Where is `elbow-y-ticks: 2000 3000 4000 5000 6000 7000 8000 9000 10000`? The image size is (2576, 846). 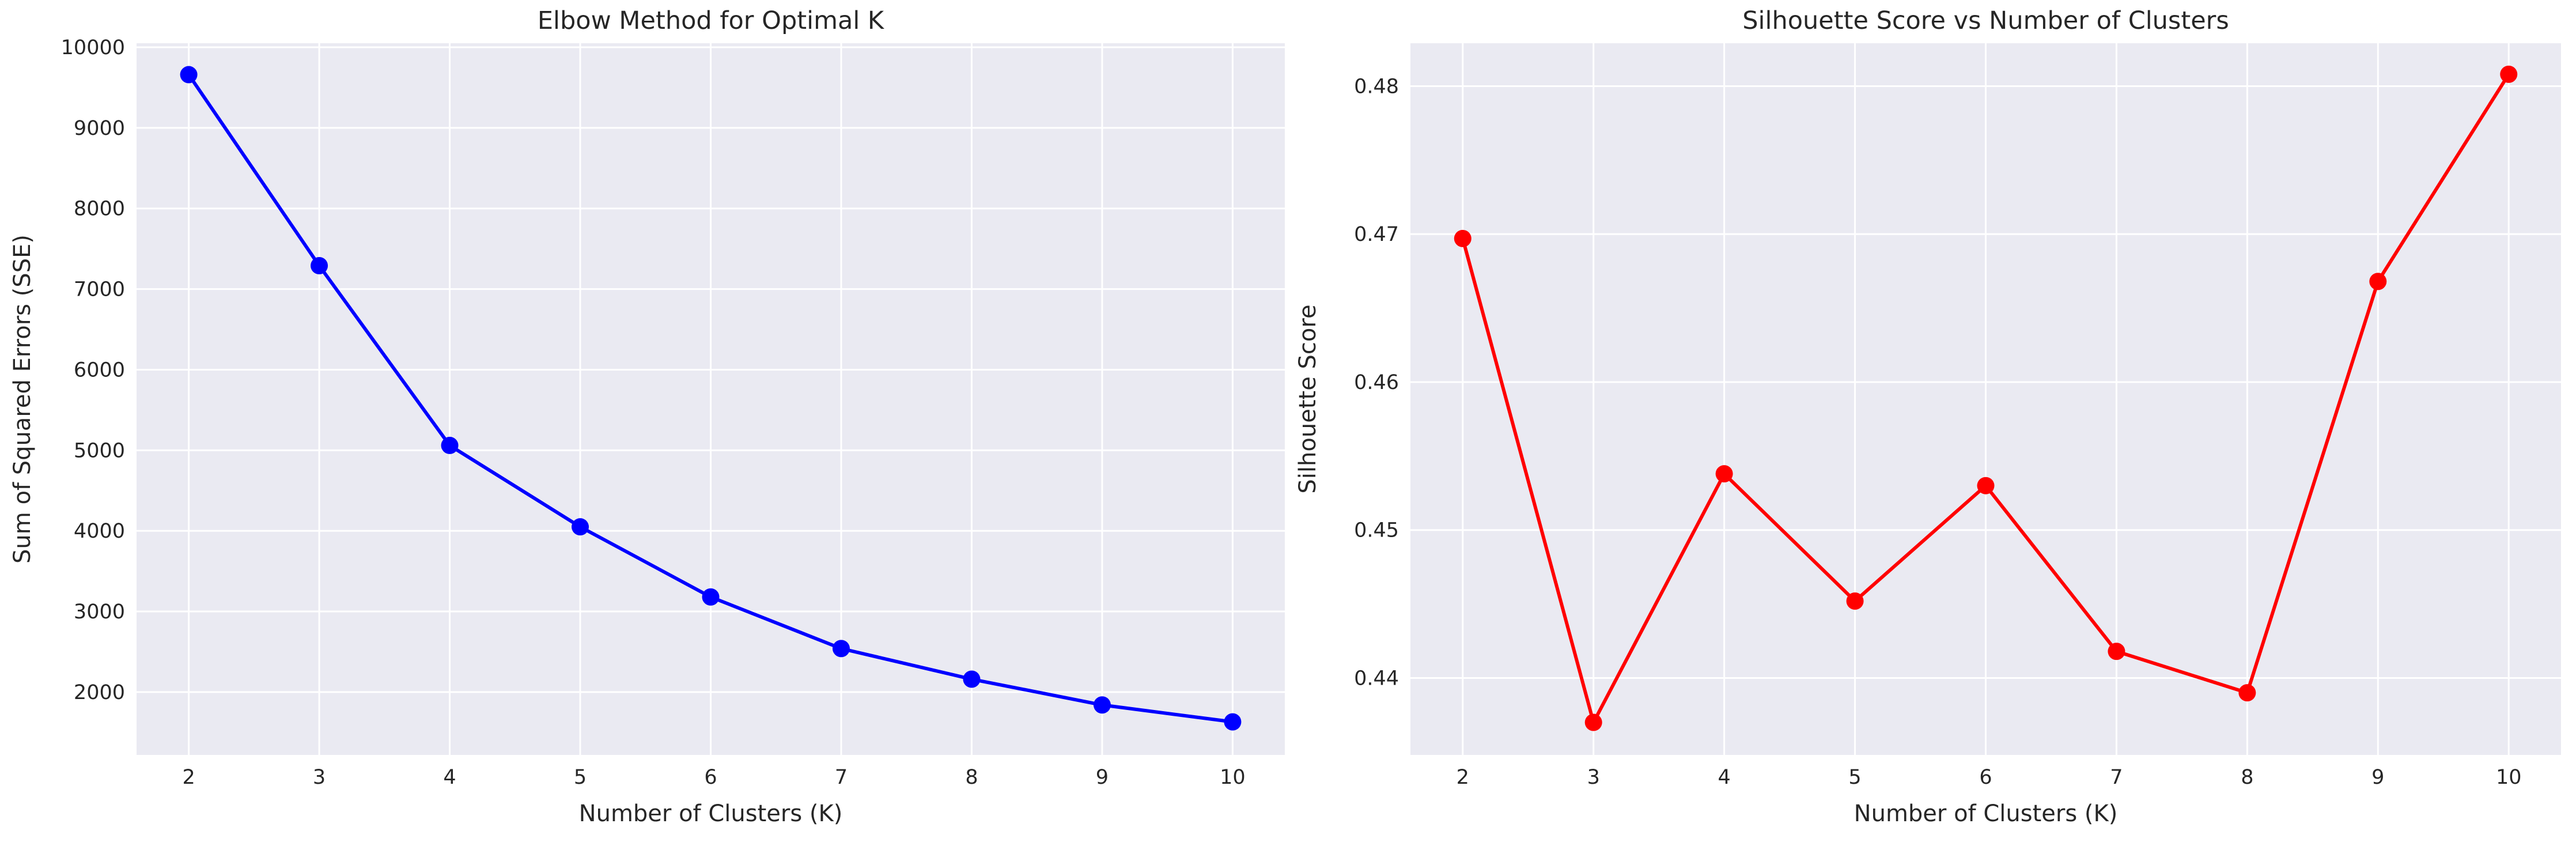
elbow-y-ticks: 2000 3000 4000 5000 6000 7000 8000 9000 10000 is located at coordinates (93, 370).